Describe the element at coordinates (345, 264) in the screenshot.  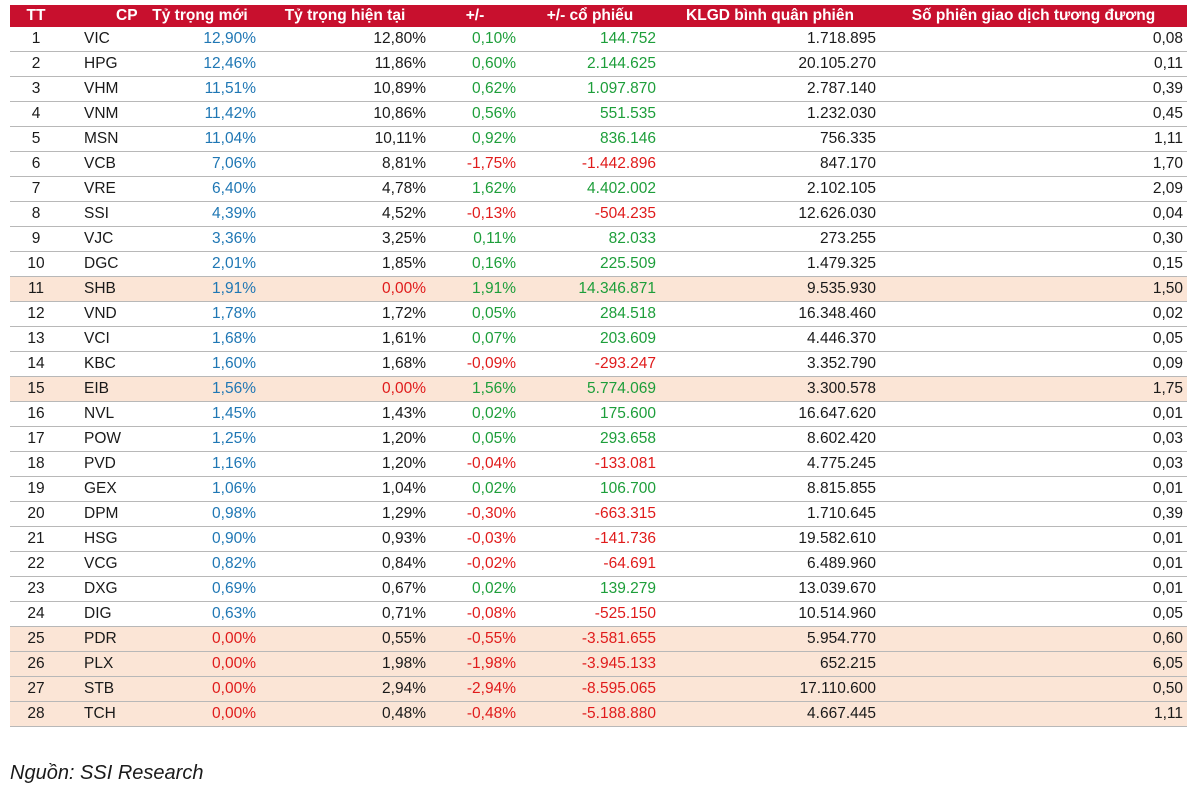
I see `cell-current-weight: 1,85%` at that location.